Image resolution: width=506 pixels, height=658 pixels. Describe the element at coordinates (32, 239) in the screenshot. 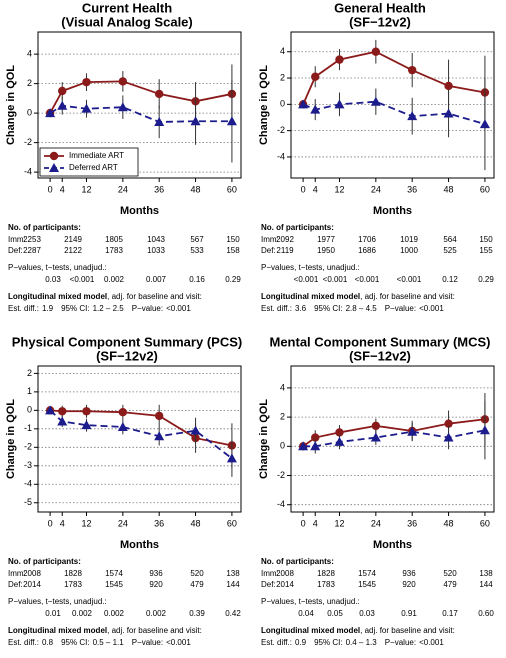

I see `count: 2253` at that location.